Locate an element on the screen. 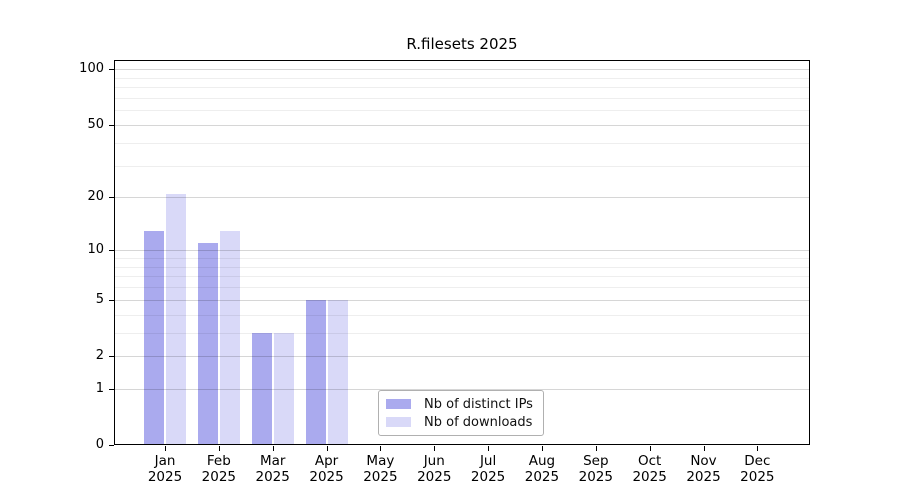  x-tick-jan is located at coordinates (165, 448).